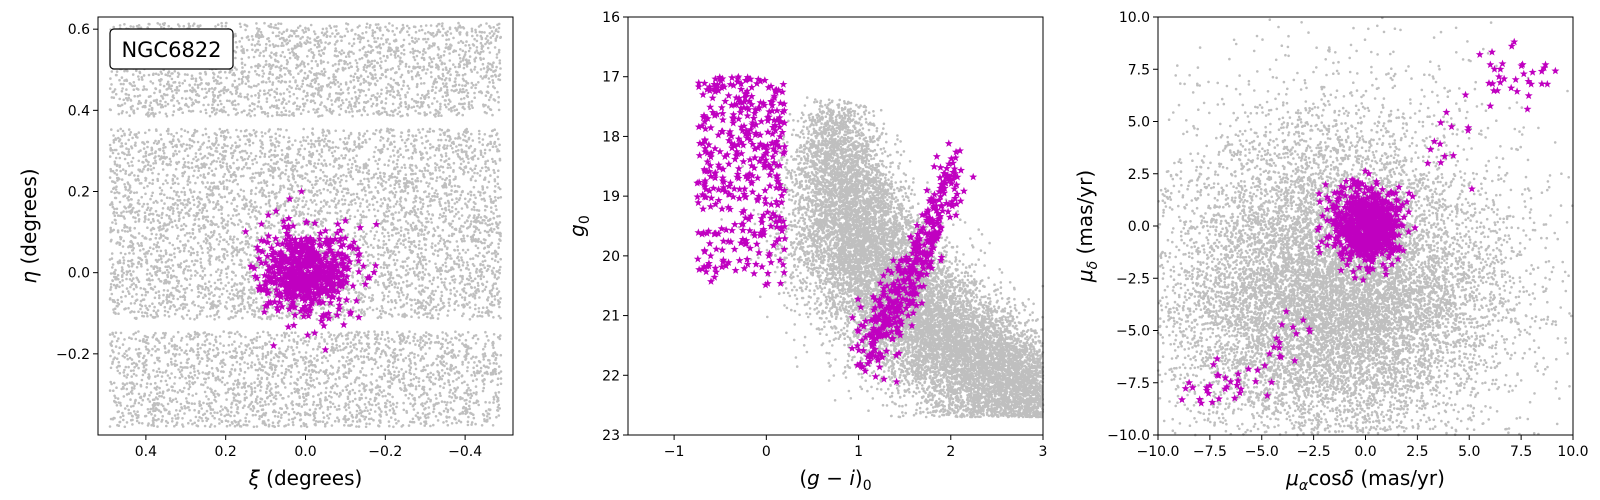  Describe the element at coordinates (611, 78) in the screenshot. I see `y-tick-label: 17` at that location.